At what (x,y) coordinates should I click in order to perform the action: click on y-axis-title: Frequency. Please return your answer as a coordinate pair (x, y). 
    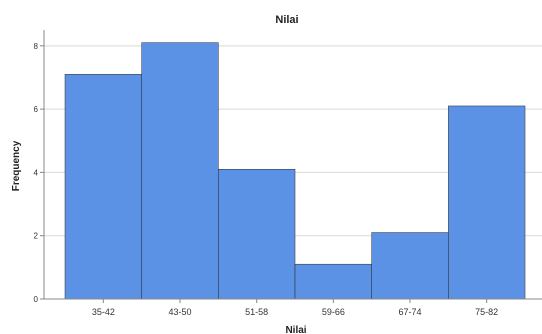
    Looking at the image, I should click on (16, 165).